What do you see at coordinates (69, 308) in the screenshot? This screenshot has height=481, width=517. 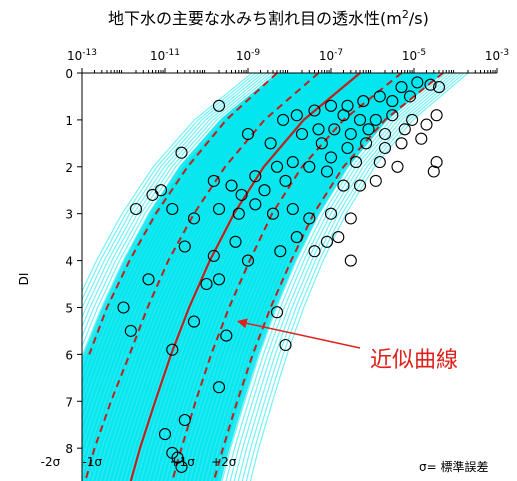 I see `y-tick-label-5: 5` at bounding box center [69, 308].